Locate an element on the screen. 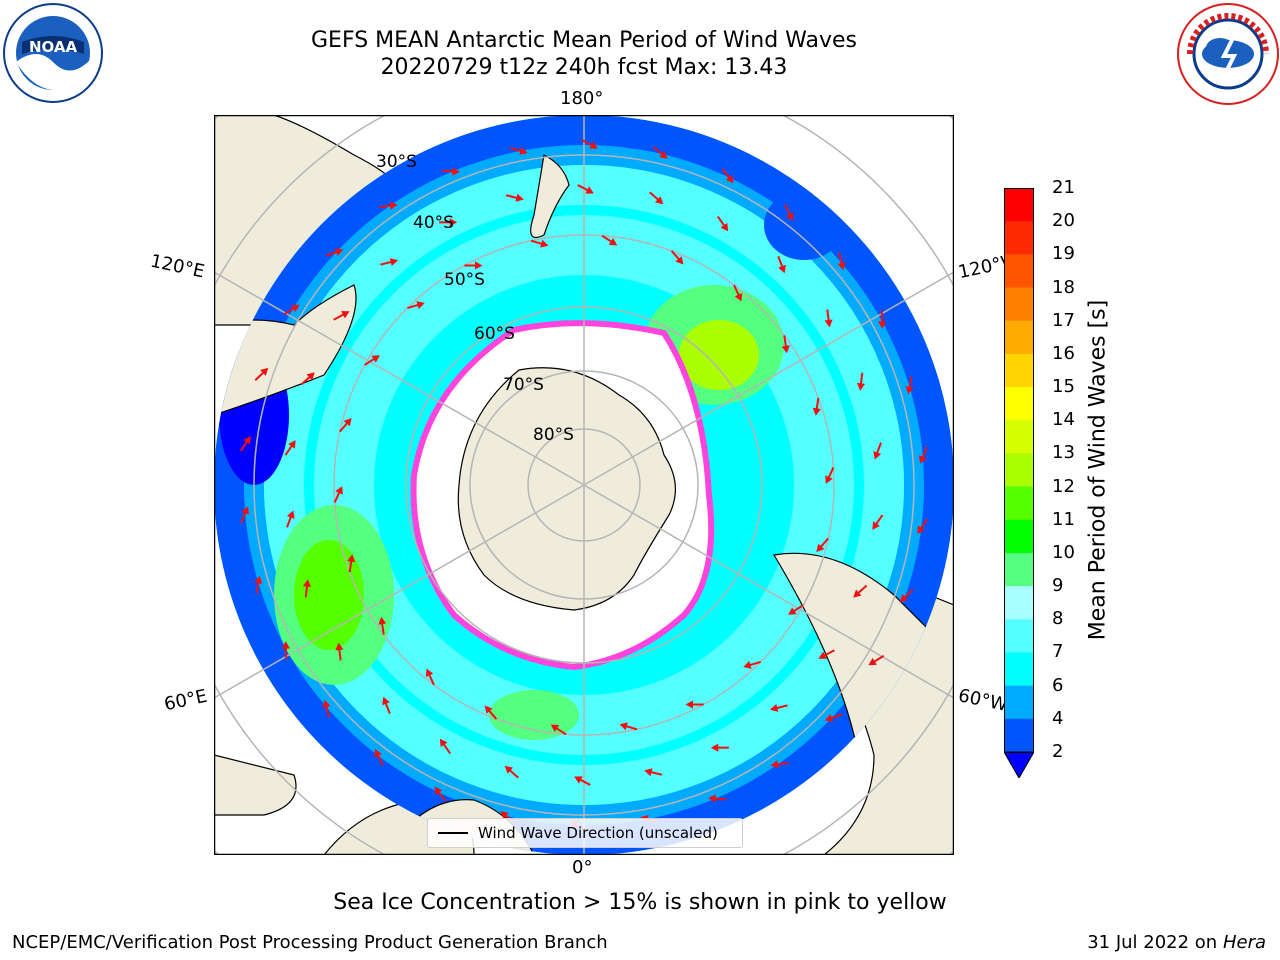  colorbar-tick-label: 20 is located at coordinates (1063, 221).